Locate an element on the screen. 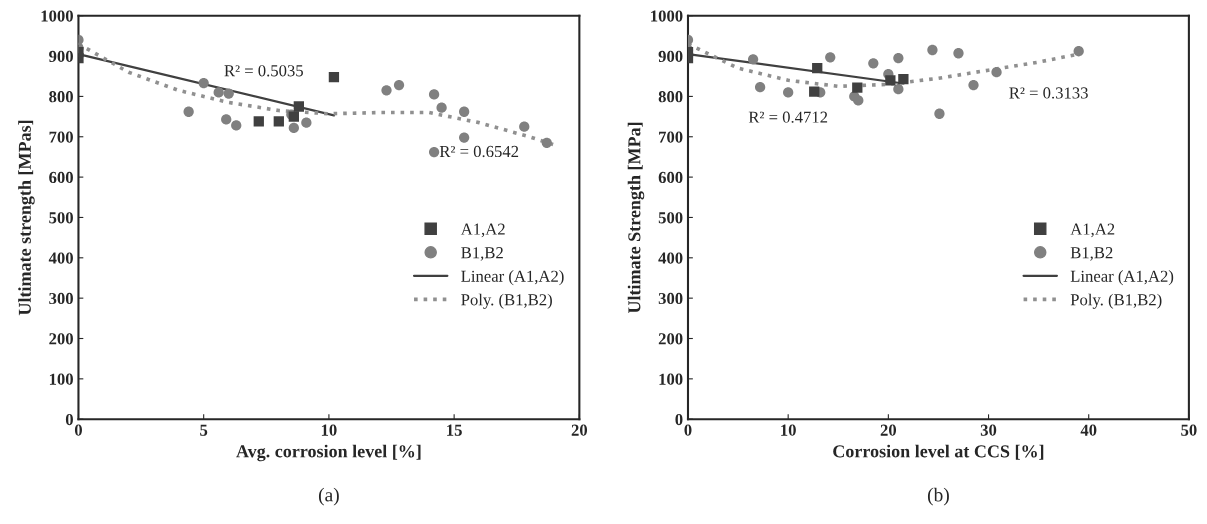 This screenshot has width=1207, height=524. x-axis-title: Avg. corrosion level [%] is located at coordinates (328, 453).